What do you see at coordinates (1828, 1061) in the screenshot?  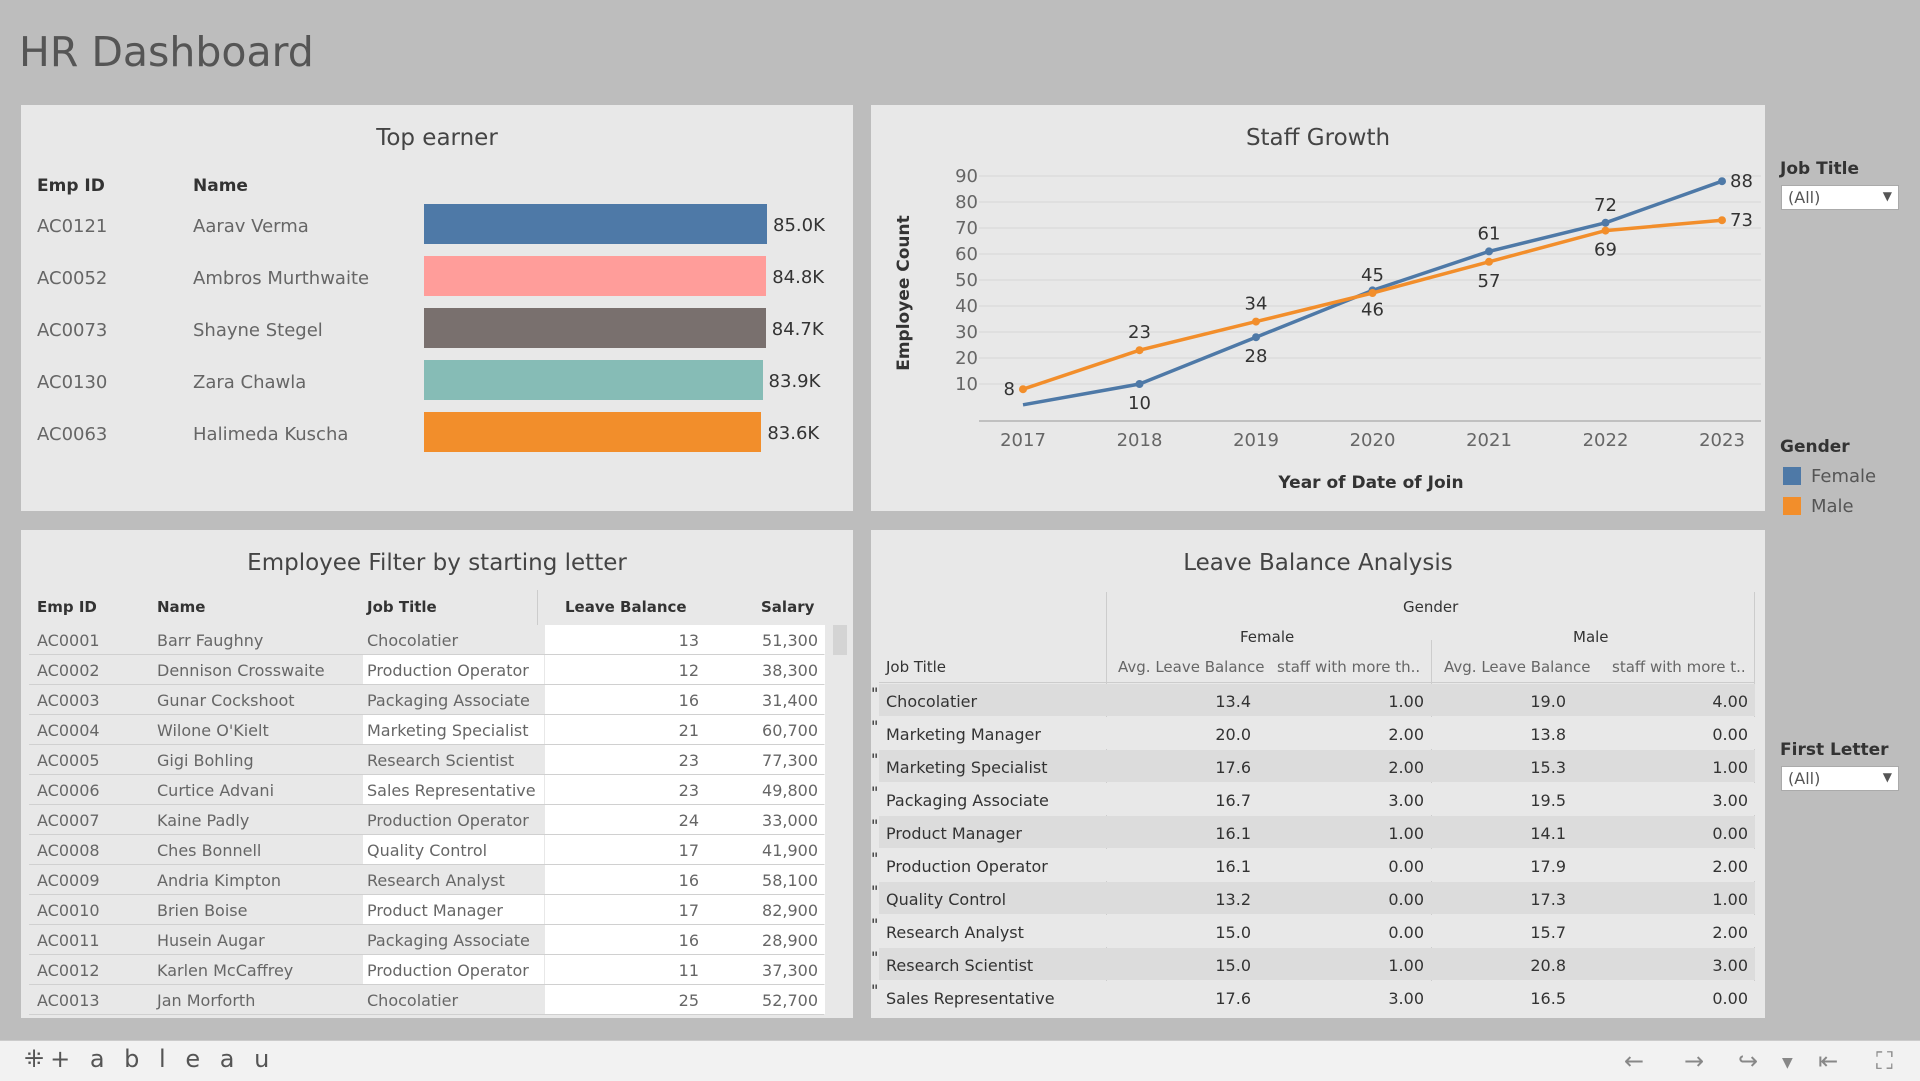 I see `reset-icon: ⇤` at bounding box center [1828, 1061].